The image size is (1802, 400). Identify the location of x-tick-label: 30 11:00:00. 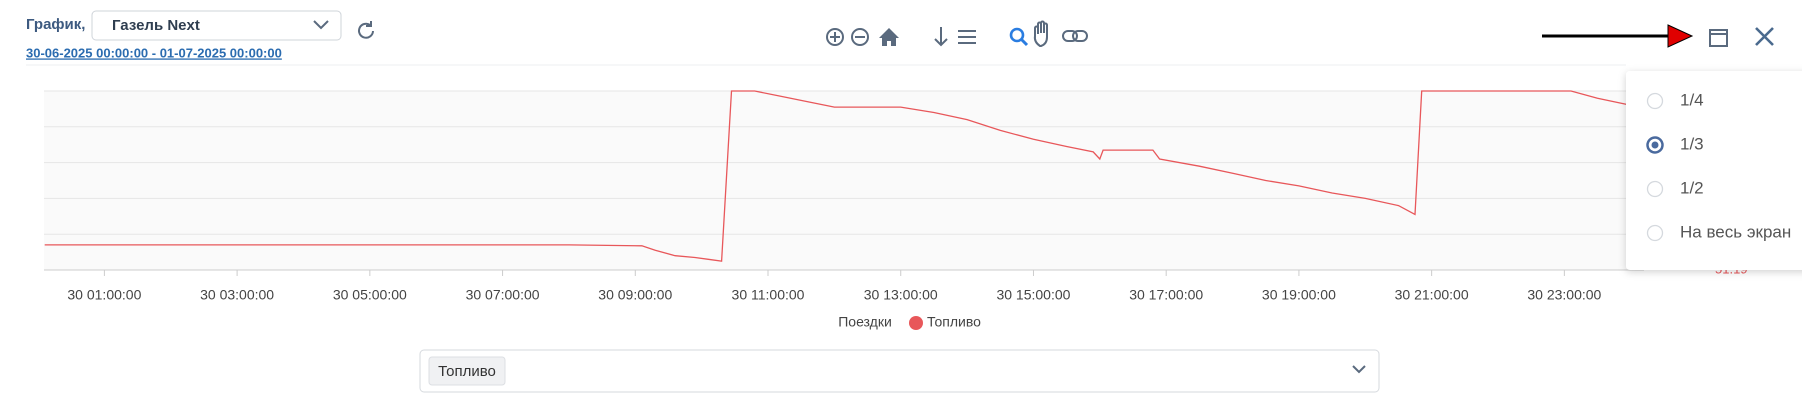
(768, 295).